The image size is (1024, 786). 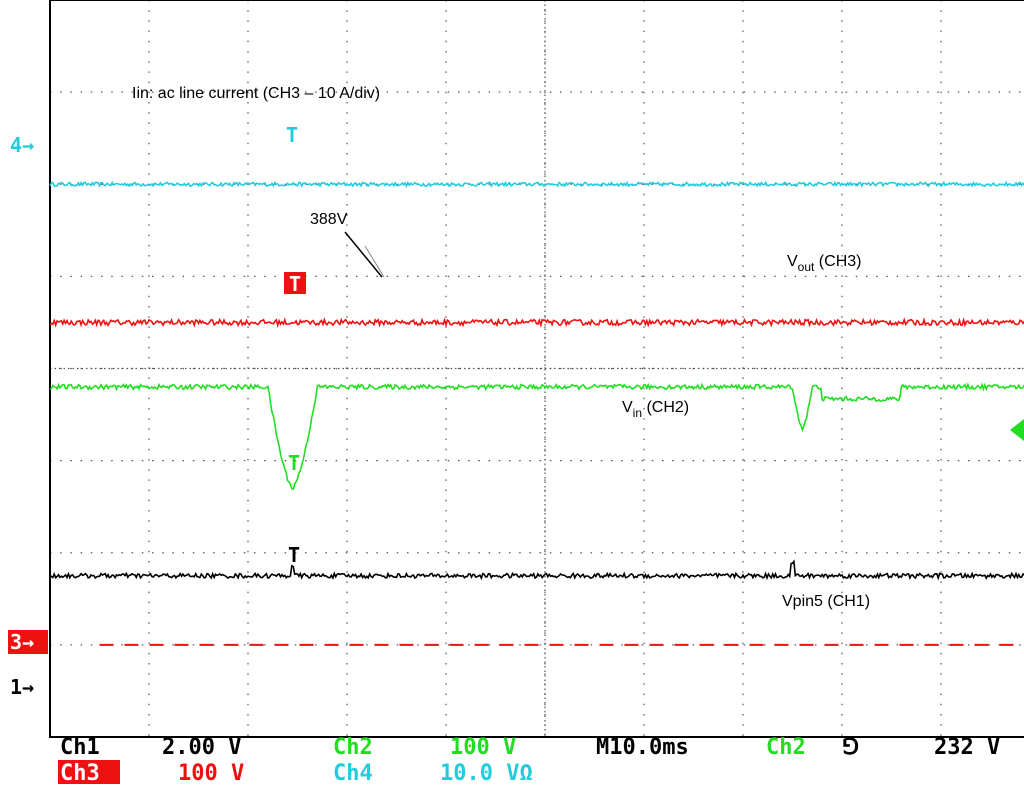 I want to click on ch2-trigger-marker: T, so click(x=294, y=463).